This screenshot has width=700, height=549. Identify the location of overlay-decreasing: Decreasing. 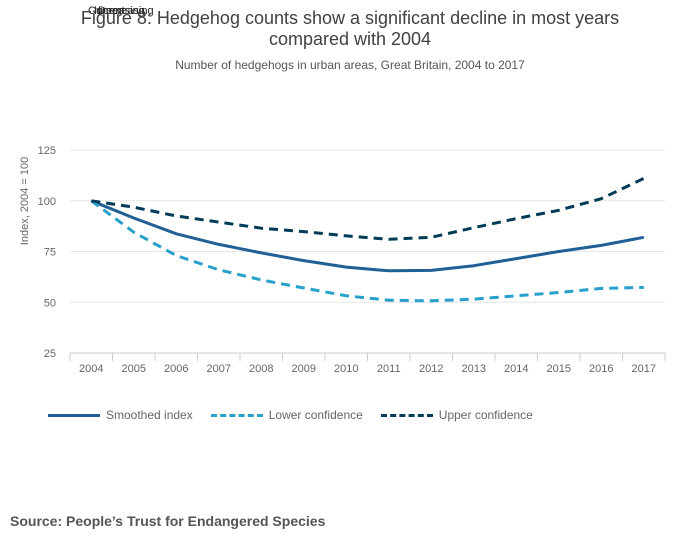
(126, 11).